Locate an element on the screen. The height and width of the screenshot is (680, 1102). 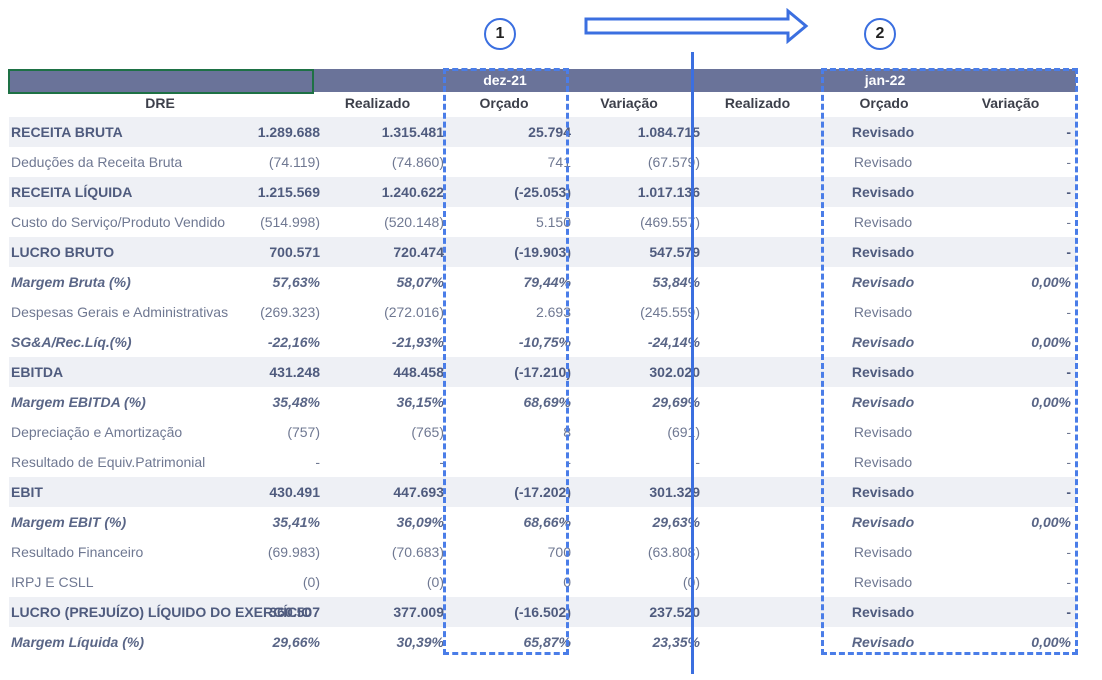
row-label: Resultado de Equiv.Patrimonial is located at coordinates (108, 462).